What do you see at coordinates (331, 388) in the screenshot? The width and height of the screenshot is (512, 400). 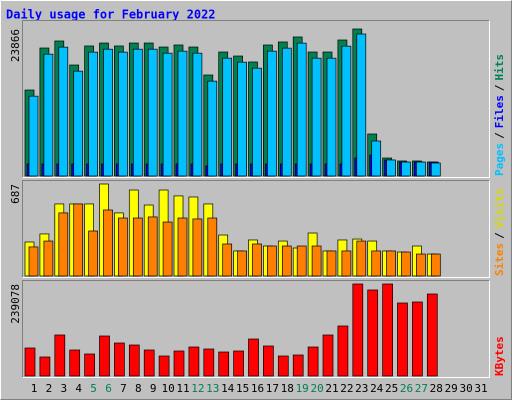 I see `x-tick-label: 21` at bounding box center [331, 388].